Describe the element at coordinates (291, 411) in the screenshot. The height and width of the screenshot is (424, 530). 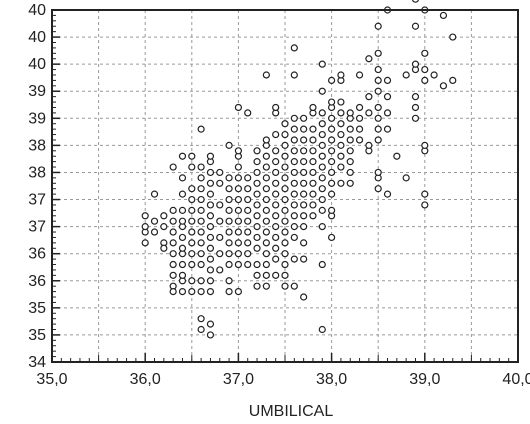
I see `x-axis-title: UMBILICAL` at that location.